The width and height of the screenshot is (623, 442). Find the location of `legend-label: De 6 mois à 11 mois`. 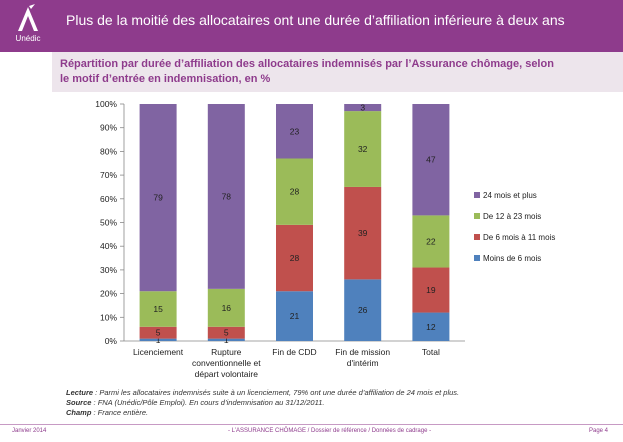

legend-label: De 6 mois à 11 mois is located at coordinates (519, 237).